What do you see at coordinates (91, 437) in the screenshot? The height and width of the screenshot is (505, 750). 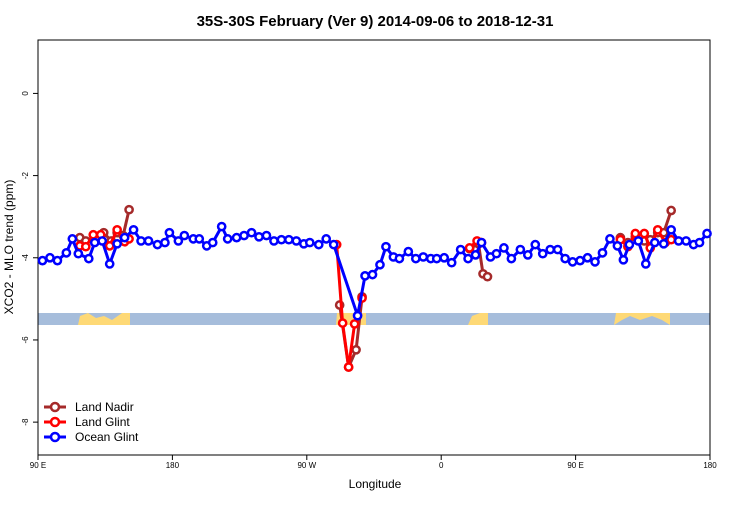 I see `legend-item: Ocean Glint` at bounding box center [91, 437].